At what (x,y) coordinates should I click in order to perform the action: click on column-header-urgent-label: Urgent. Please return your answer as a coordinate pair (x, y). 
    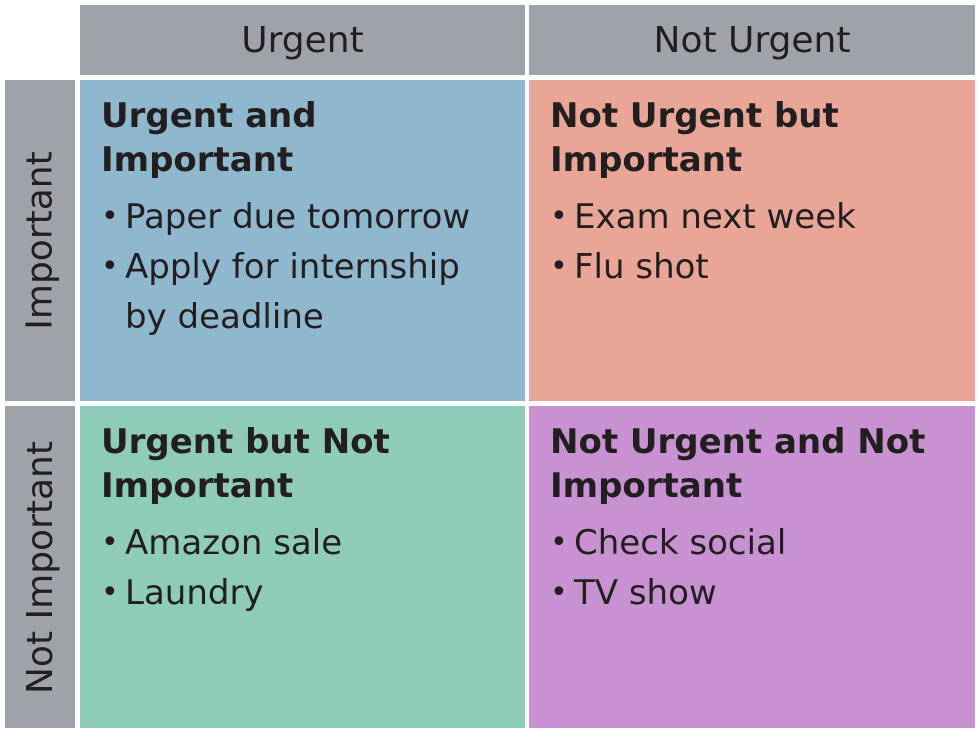
    Looking at the image, I should click on (302, 40).